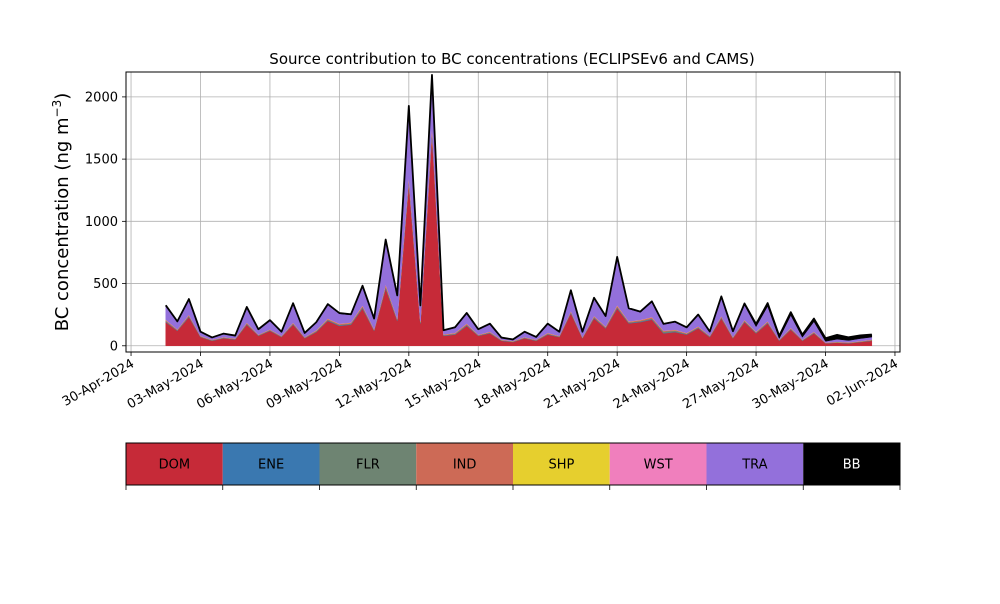  What do you see at coordinates (114, 346) in the screenshot?
I see `y-tick-label: 0` at bounding box center [114, 346].